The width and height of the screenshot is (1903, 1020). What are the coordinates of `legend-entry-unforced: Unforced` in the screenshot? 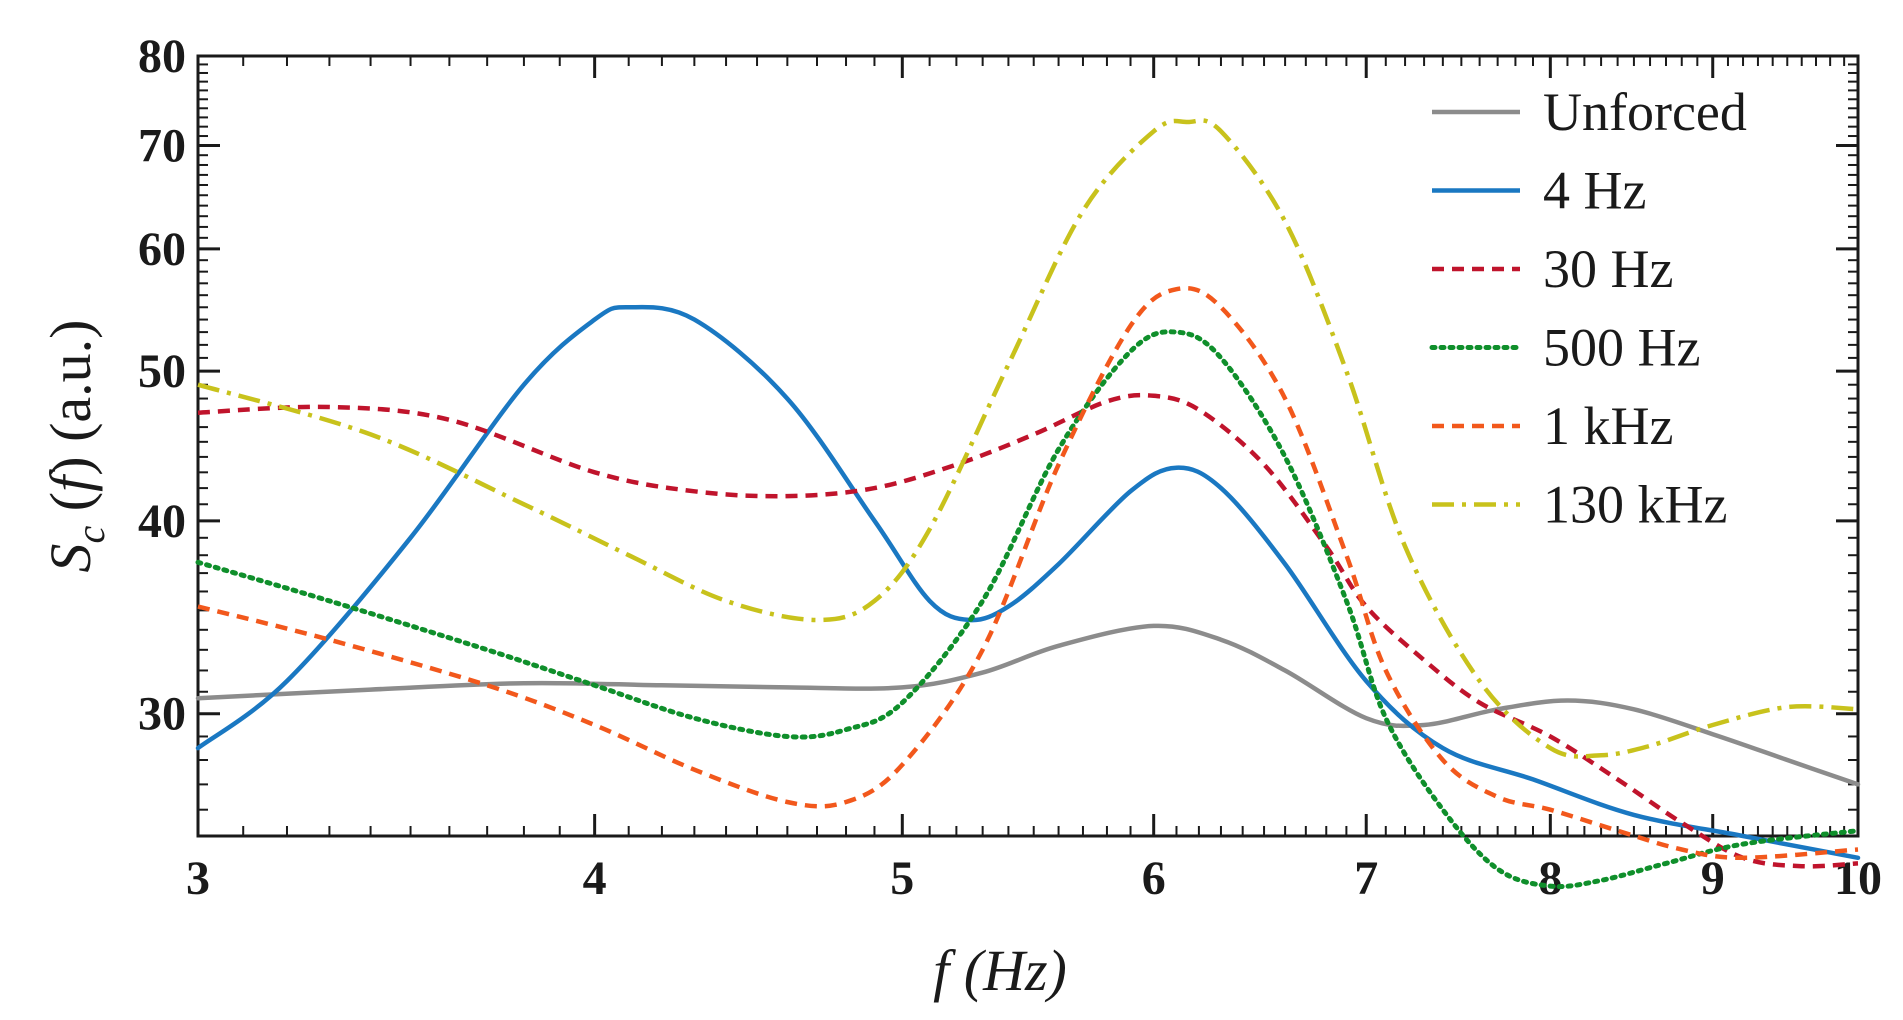 It's located at (1589, 112).